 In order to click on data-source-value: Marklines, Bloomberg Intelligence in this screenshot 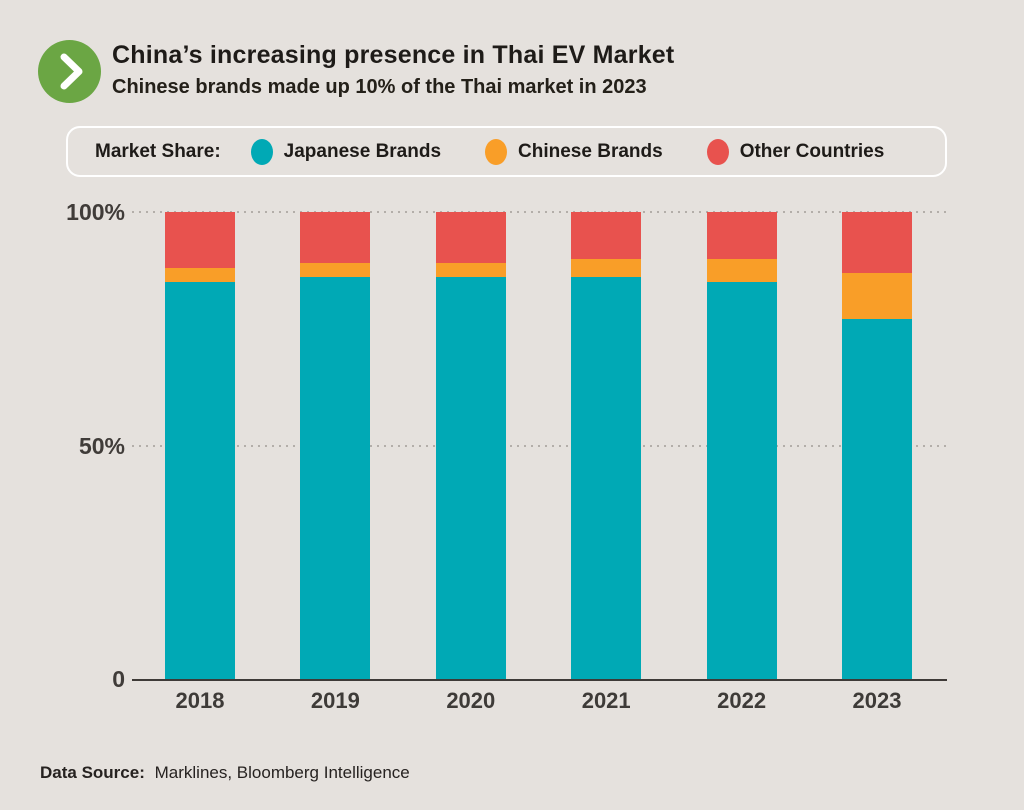, I will do `click(282, 772)`.